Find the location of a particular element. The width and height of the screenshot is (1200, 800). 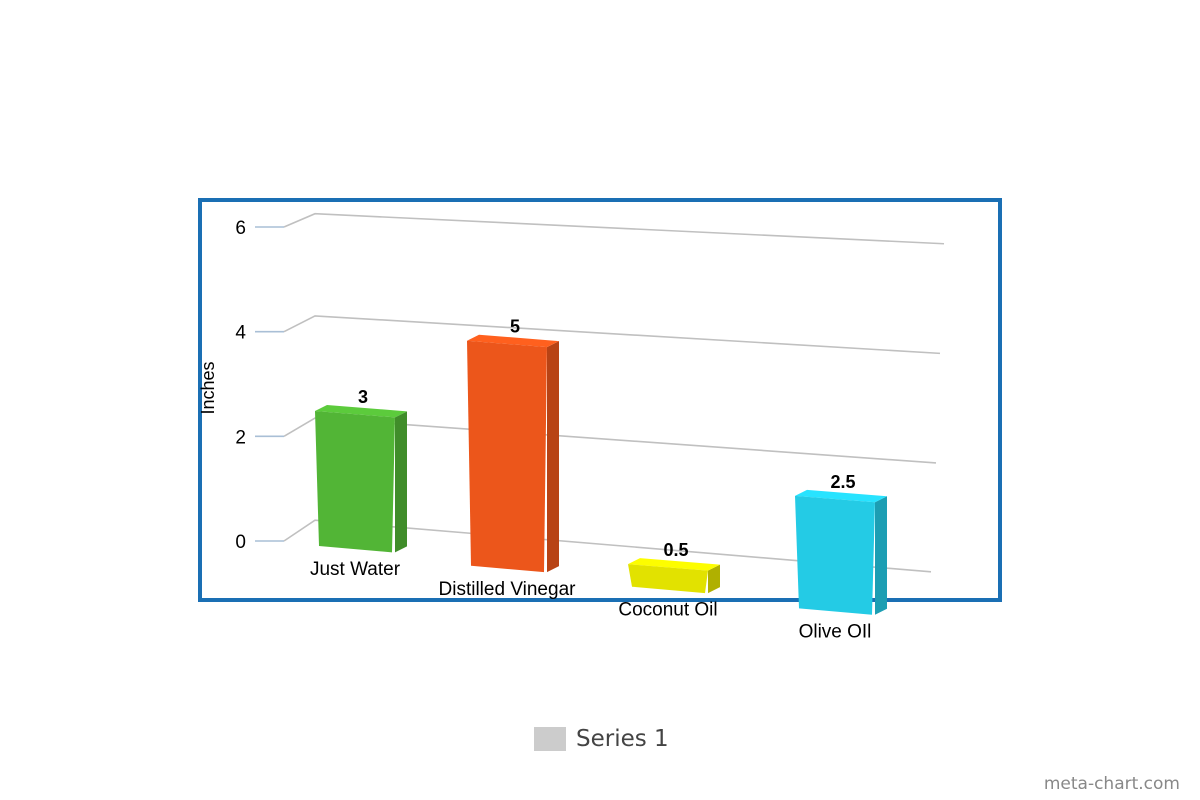

category-label: Distilled Vinegar is located at coordinates (508, 589).